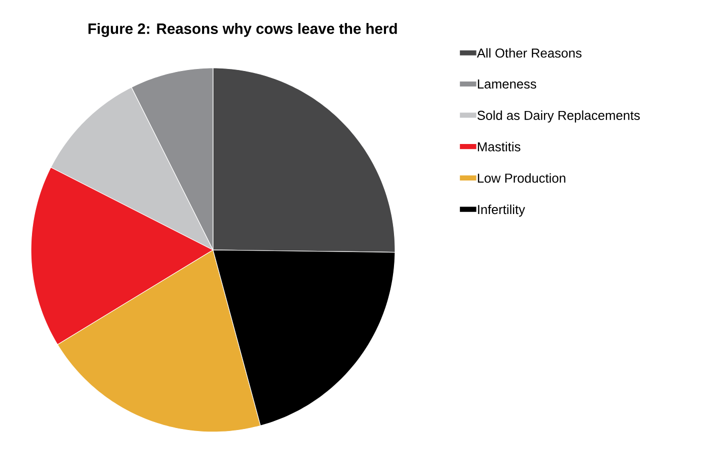 This screenshot has width=722, height=450. Describe the element at coordinates (507, 84) in the screenshot. I see `legend-label: Lameness` at that location.